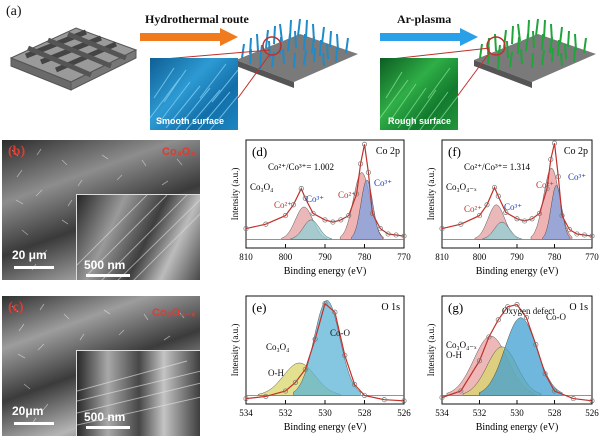  Describe the element at coordinates (528, 311) in the screenshot. I see `peak-label-g: Oxygen defect` at that location.